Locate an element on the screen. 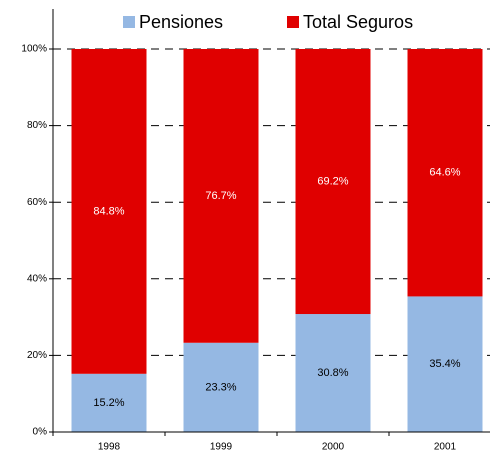  data-label: 69.2% is located at coordinates (332, 181).